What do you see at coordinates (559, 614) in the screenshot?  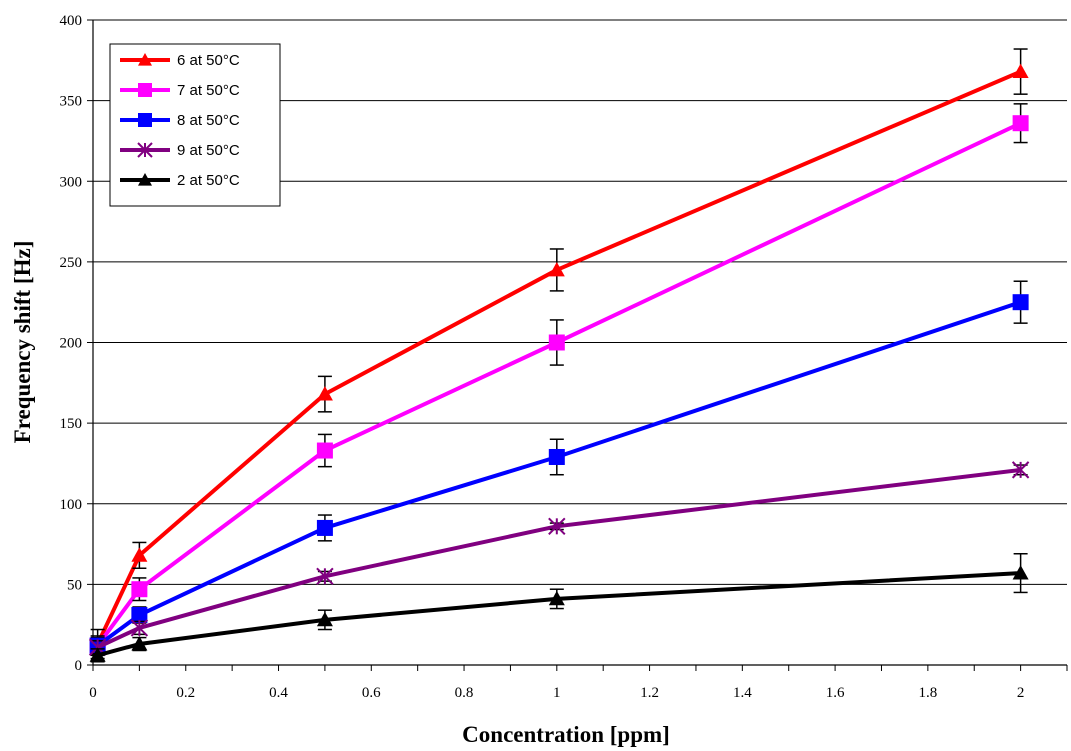 I see `series-line` at bounding box center [559, 614].